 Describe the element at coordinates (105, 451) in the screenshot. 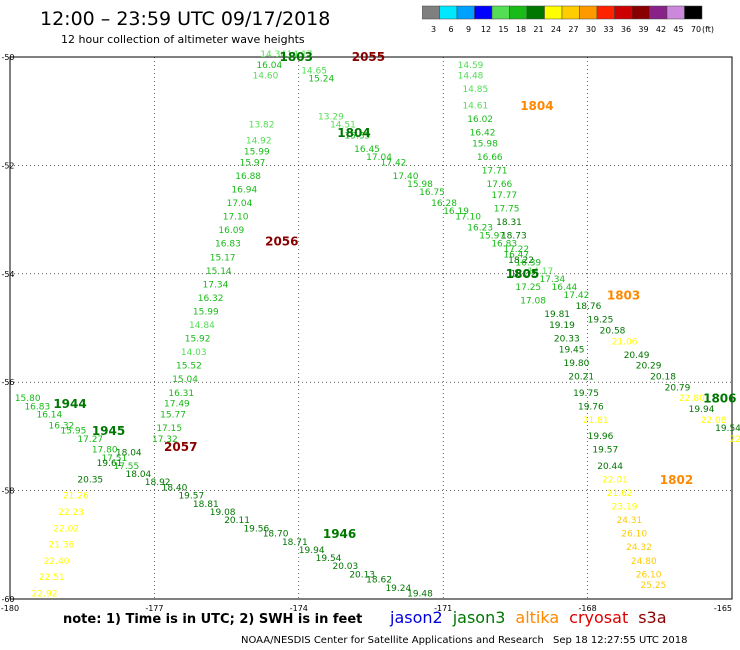

I see `wave-height-value: 17.80` at that location.